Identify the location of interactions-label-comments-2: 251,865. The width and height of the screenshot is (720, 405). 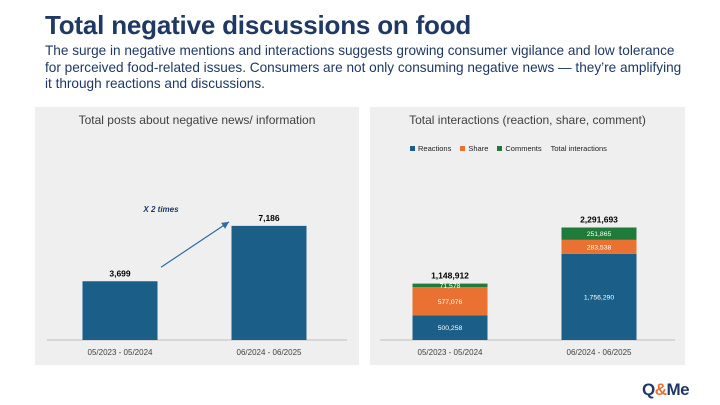
(599, 234).